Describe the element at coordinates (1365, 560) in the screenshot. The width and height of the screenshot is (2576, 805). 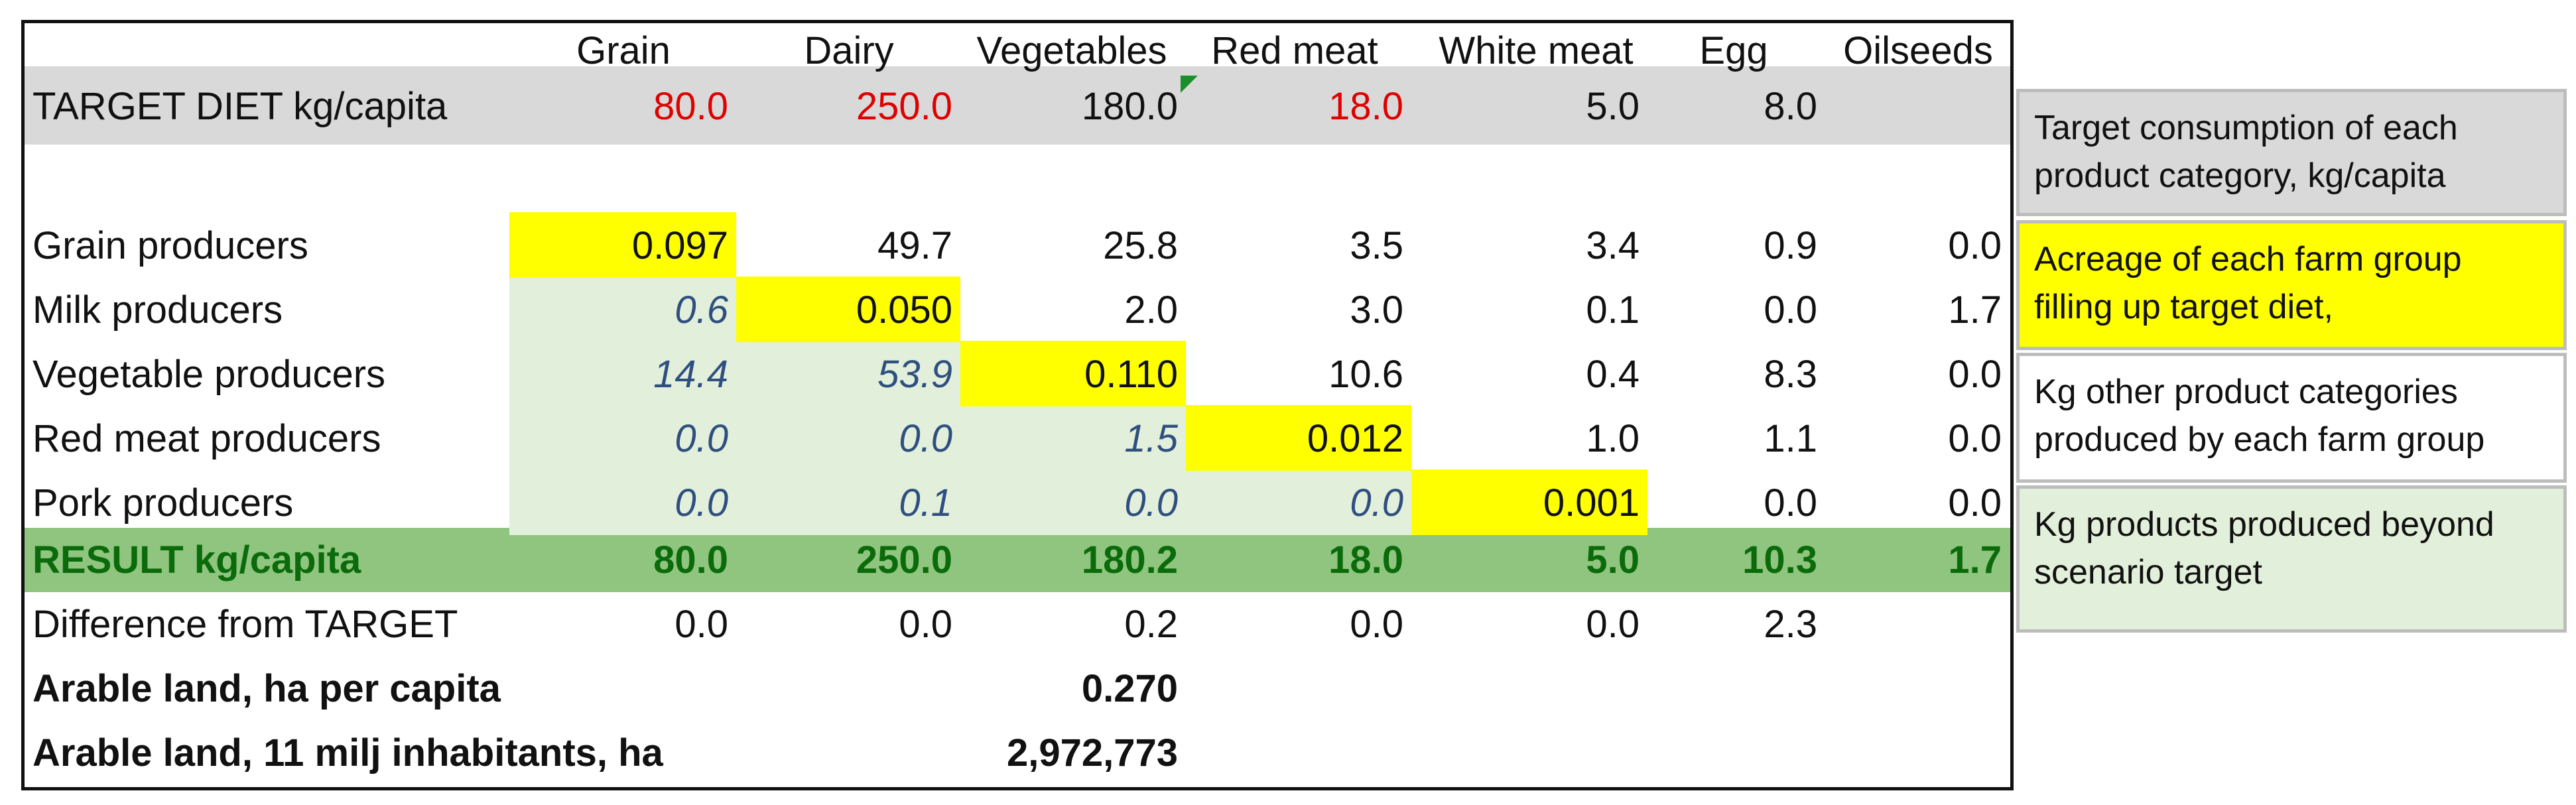
I see `result-value: 18.0` at that location.